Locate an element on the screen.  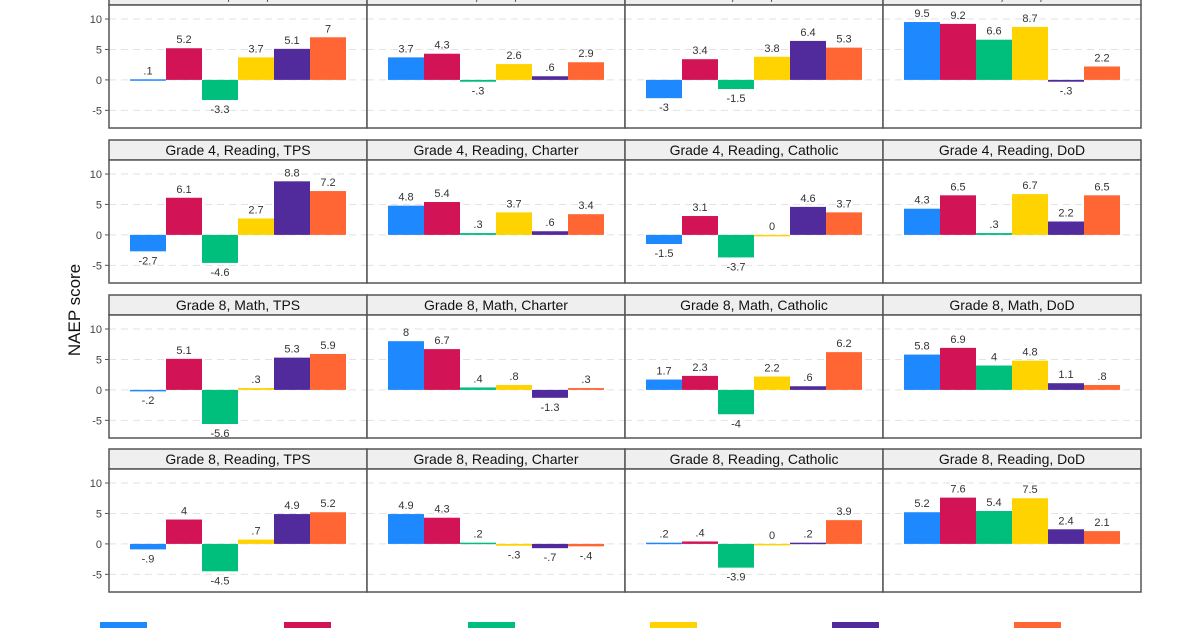
data-label: -4.5 is located at coordinates (220, 581).